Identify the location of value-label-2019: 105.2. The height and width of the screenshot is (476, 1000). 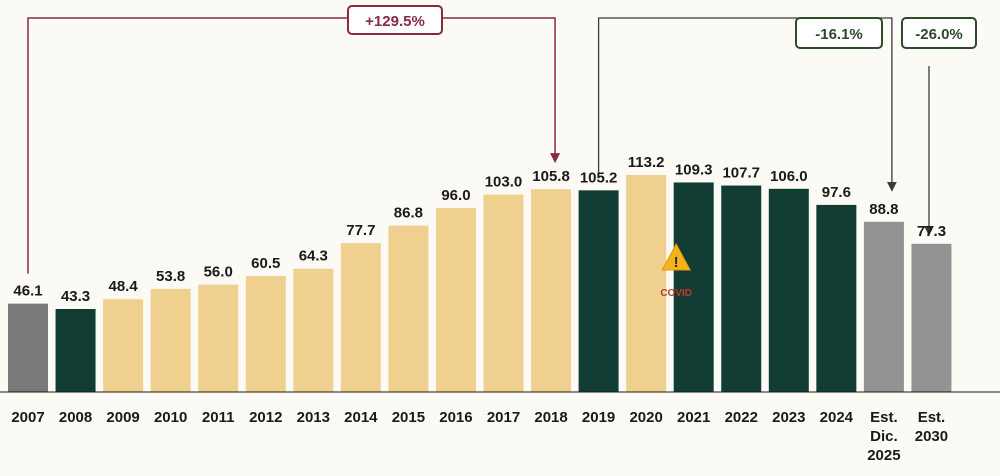
(599, 177).